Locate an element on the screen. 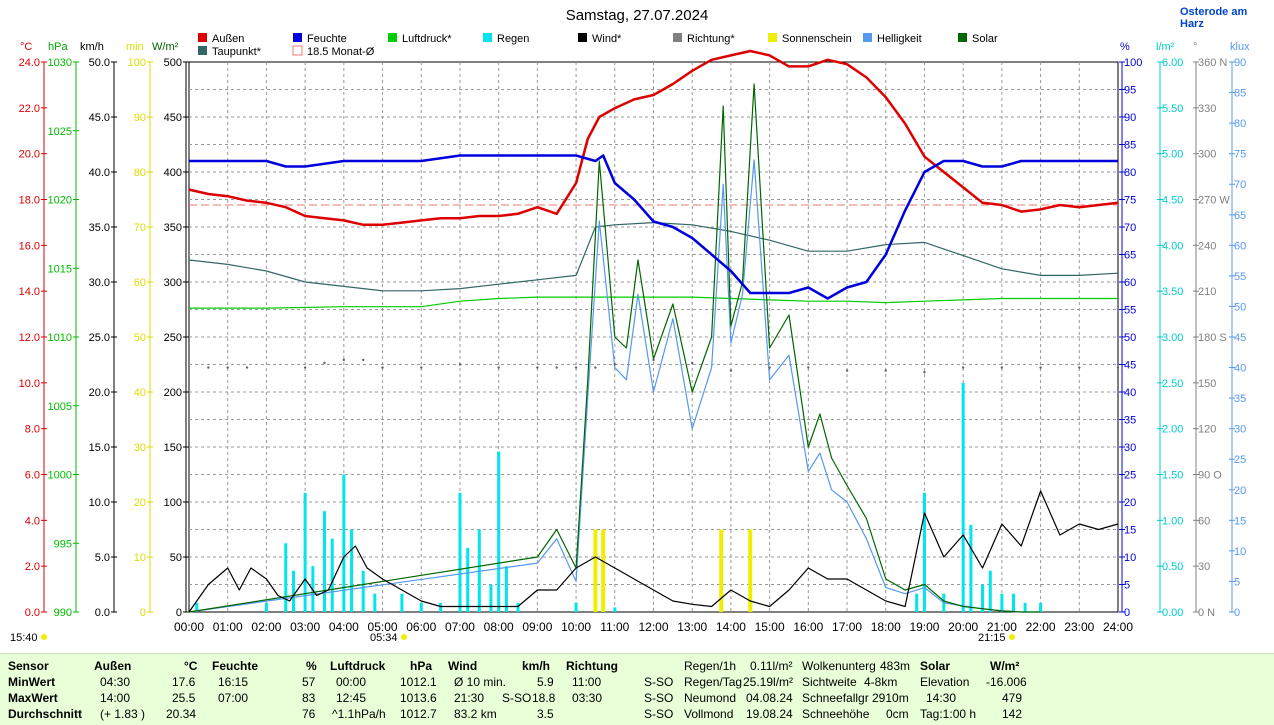  aussen-header: Außen is located at coordinates (113, 666).